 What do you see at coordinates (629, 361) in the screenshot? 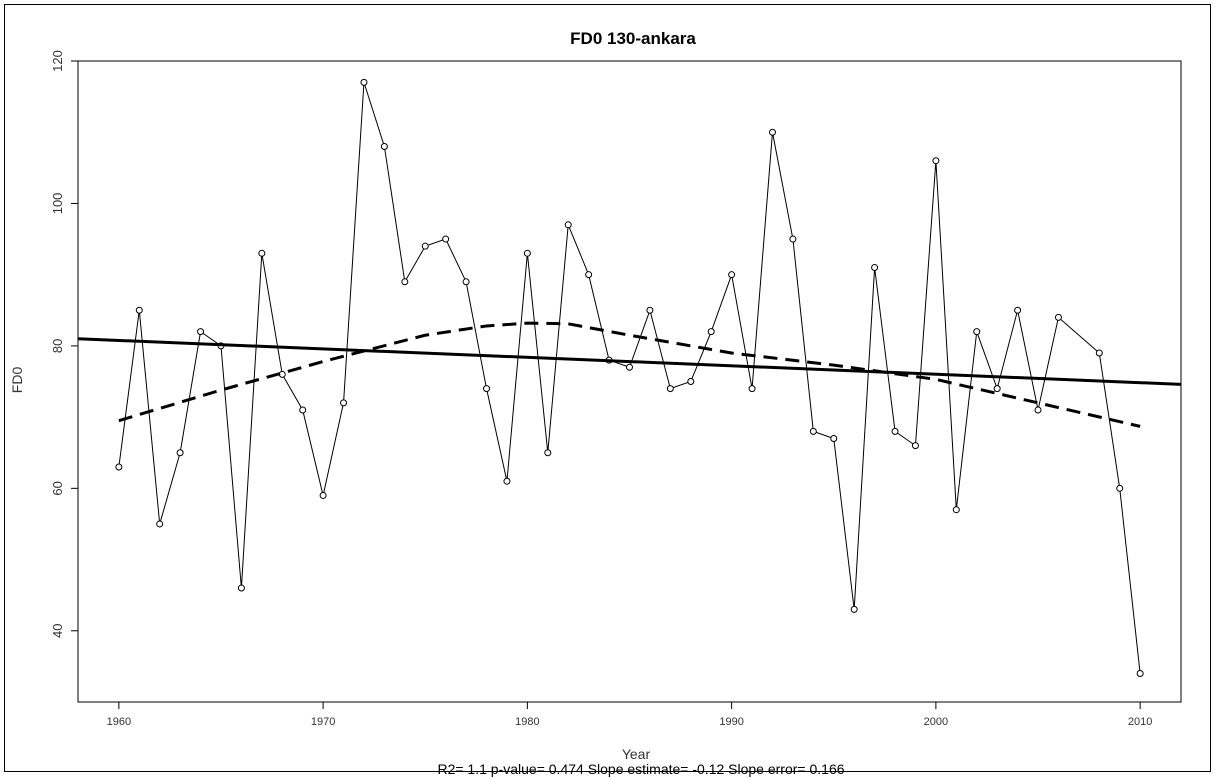
I see `linear-trend-line` at bounding box center [629, 361].